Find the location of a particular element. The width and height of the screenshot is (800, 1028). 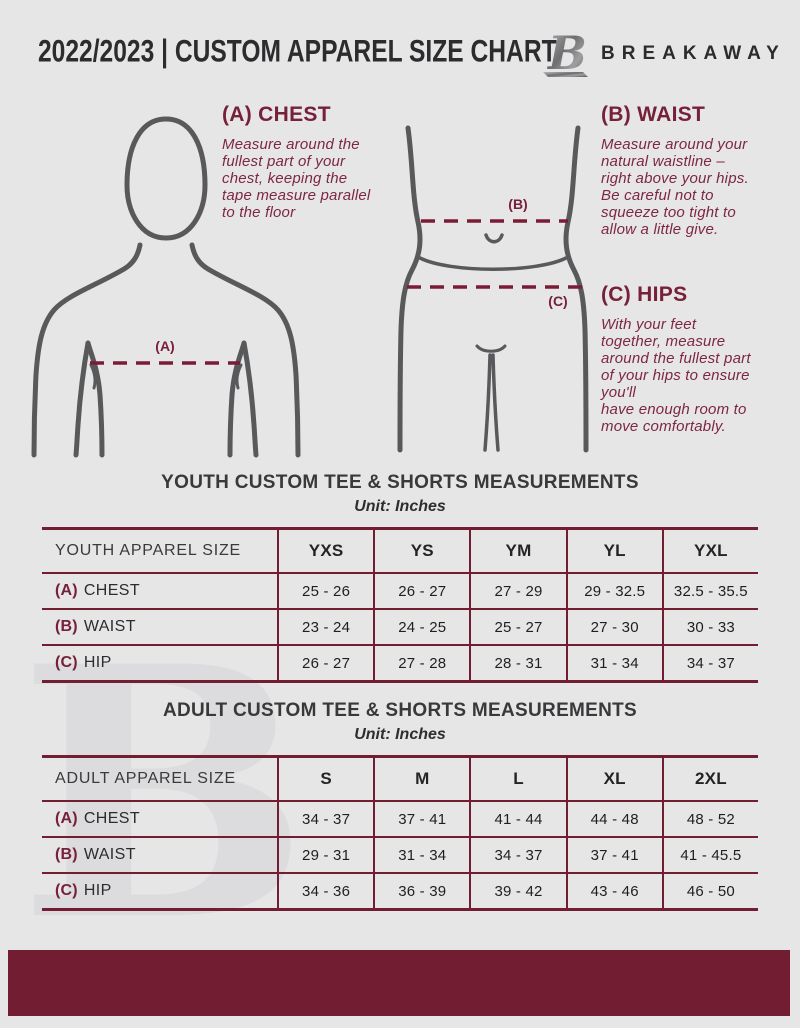

chest-heading: (A) CHEST is located at coordinates (276, 114).